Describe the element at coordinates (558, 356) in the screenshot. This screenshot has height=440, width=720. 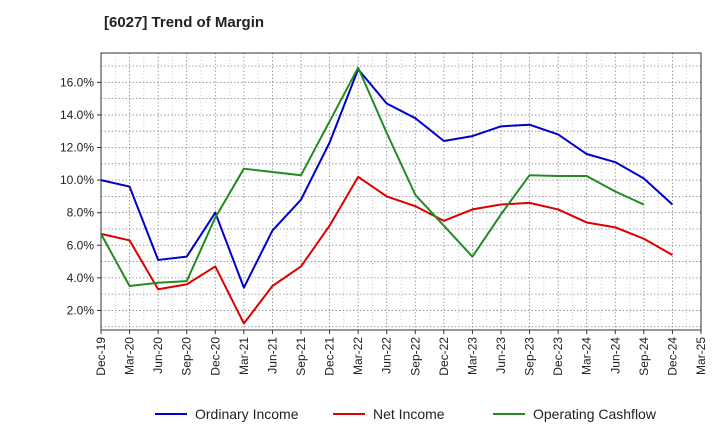
I see `x-tick-label: Dec-23` at that location.